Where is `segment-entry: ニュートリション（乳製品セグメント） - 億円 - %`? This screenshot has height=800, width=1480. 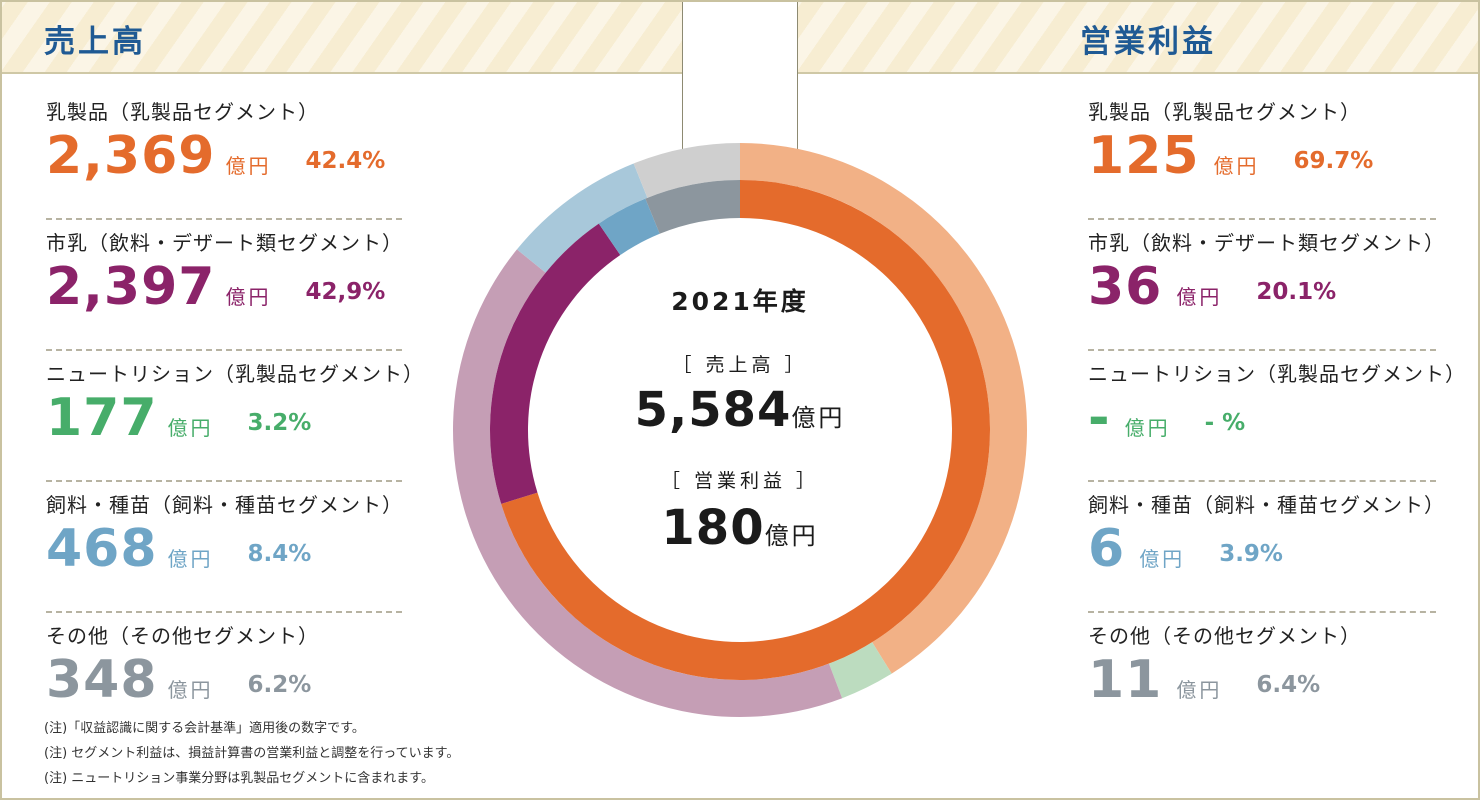
segment-entry: ニュートリション（乳製品セグメント） - 億円 - % is located at coordinates (1276, 417).